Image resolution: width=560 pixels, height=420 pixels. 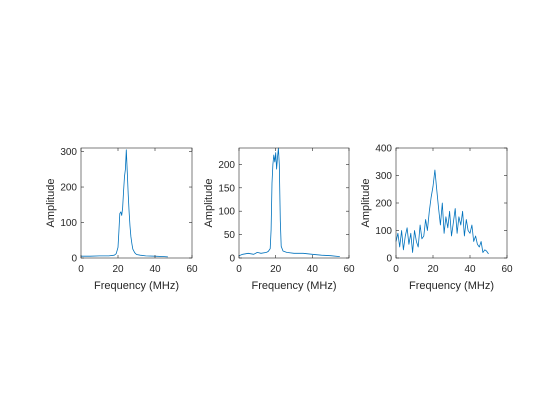 I want to click on y-tick-label: 400, so click(x=383, y=149).